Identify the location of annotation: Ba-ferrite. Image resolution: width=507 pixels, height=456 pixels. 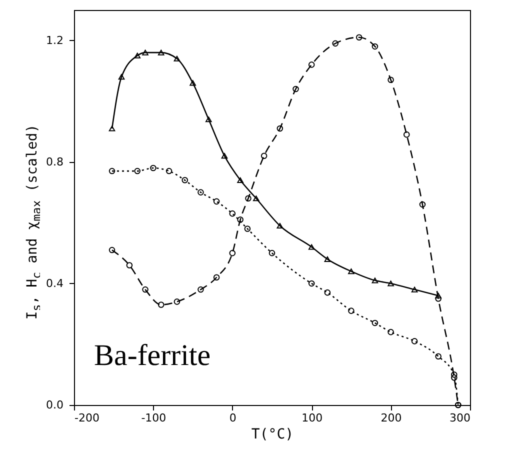
(152, 355).